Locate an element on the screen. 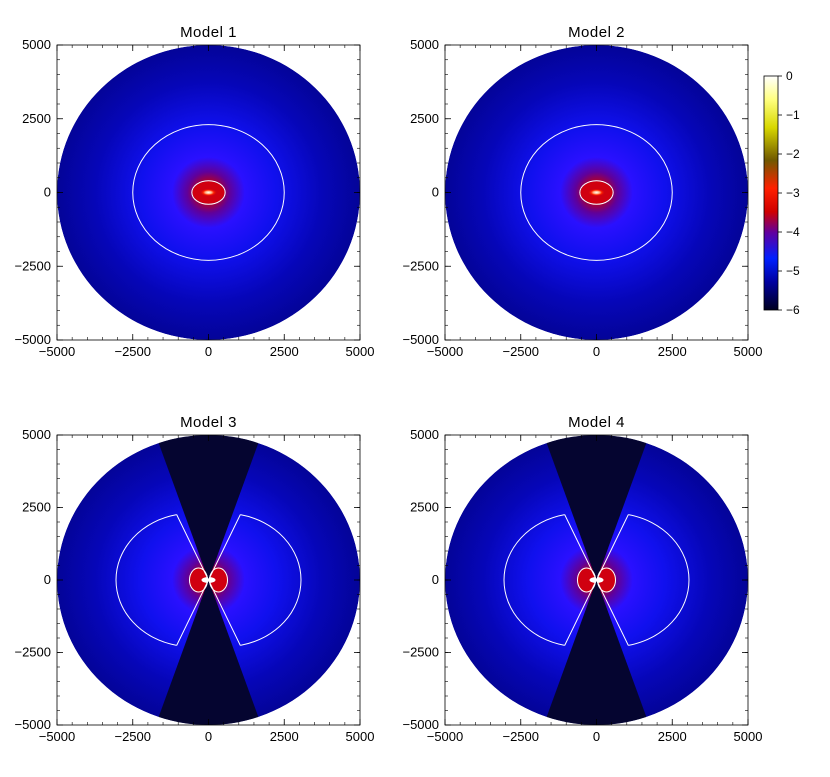  panel-title: Model 3 is located at coordinates (208, 422).